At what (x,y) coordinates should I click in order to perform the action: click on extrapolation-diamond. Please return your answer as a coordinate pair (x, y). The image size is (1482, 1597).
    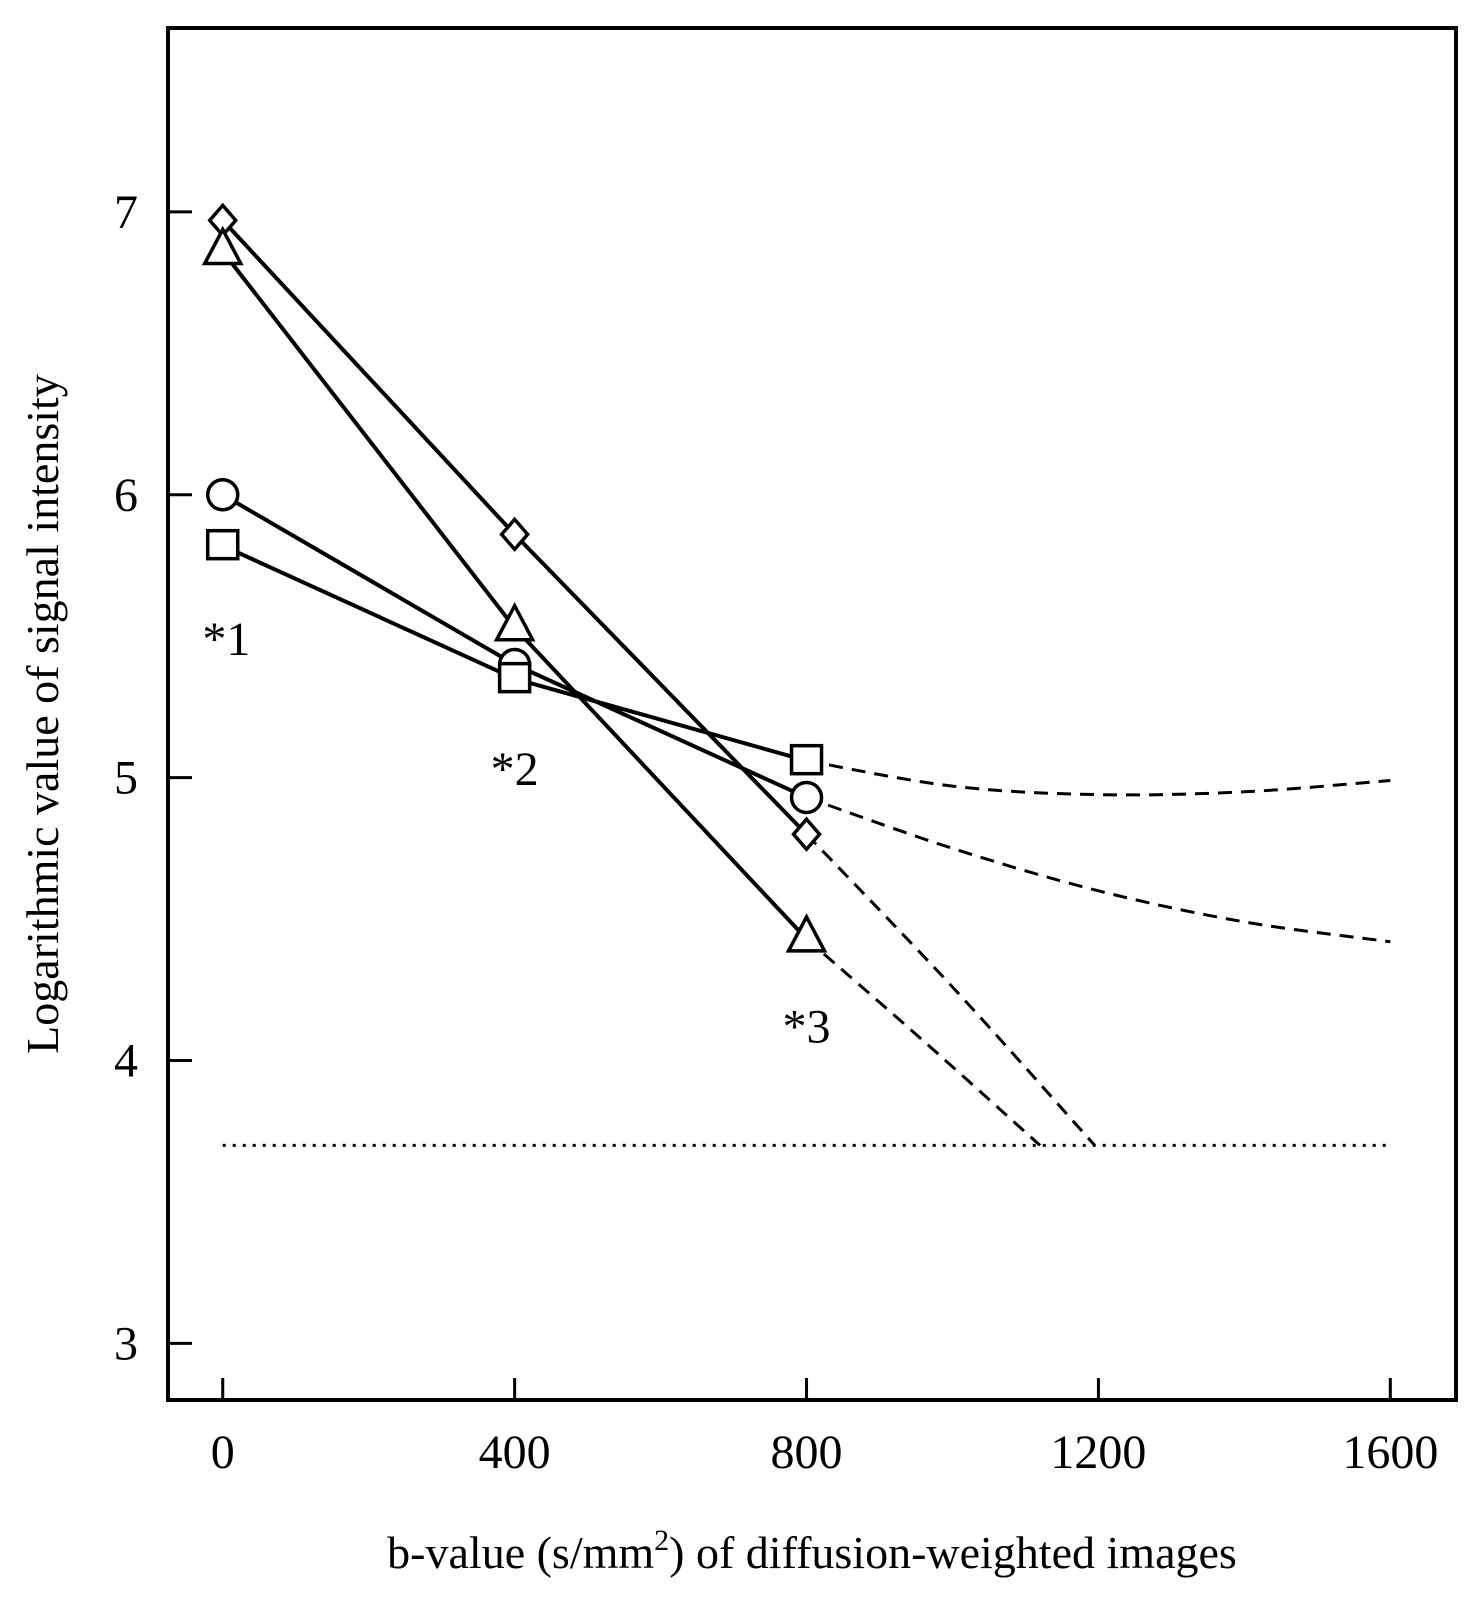
    Looking at the image, I should click on (950, 990).